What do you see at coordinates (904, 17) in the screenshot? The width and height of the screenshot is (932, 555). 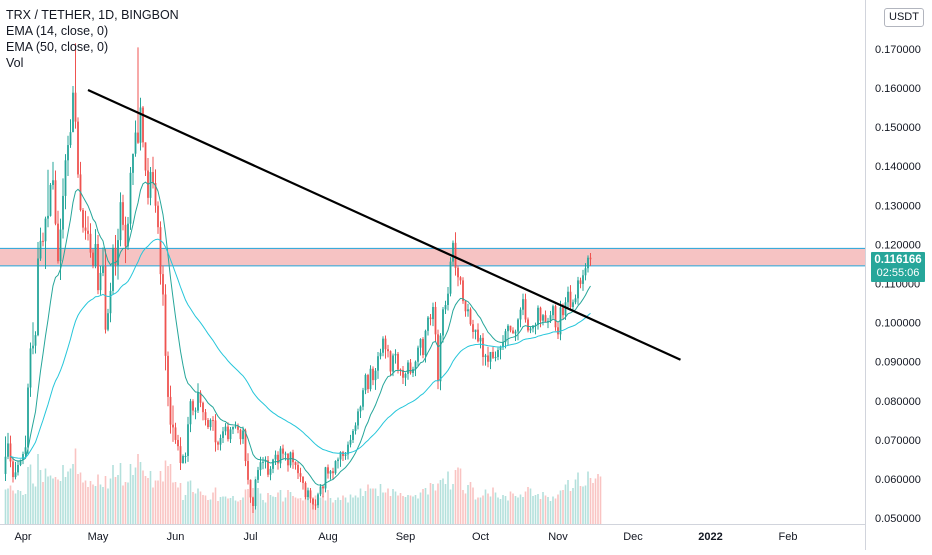 I see `currency-selector: USDT` at bounding box center [904, 17].